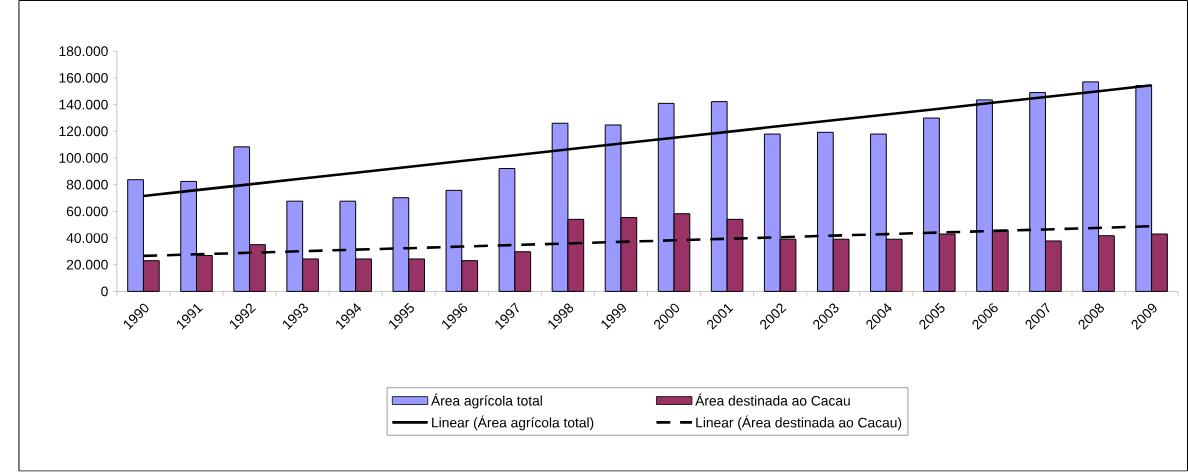 Image resolution: width=1188 pixels, height=472 pixels. What do you see at coordinates (87, 265) in the screenshot?
I see `y-tick-label: 20.000` at bounding box center [87, 265].